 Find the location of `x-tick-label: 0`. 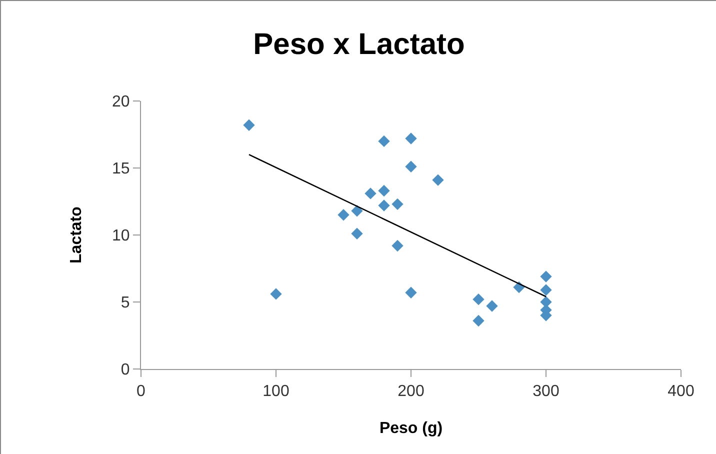

x-tick-label: 0 is located at coordinates (141, 391).